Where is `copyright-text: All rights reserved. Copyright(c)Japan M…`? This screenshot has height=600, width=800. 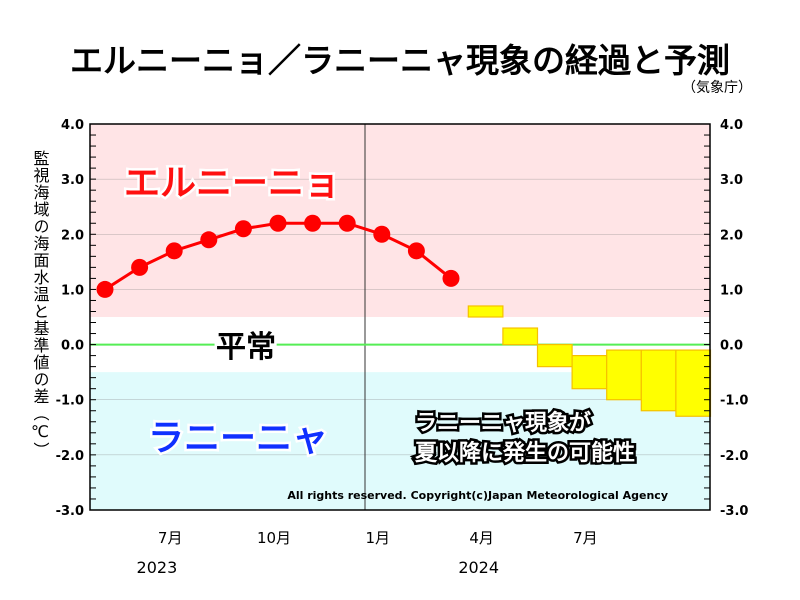 copyright-text: All rights reserved. Copyright(c)Japan M… is located at coordinates (477, 495).